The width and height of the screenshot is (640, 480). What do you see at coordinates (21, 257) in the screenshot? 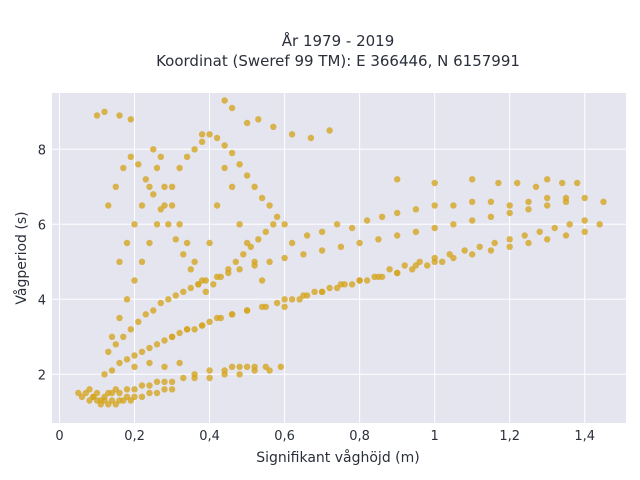
I see `y-axis-title: Vågperiod (s)` at bounding box center [21, 257].